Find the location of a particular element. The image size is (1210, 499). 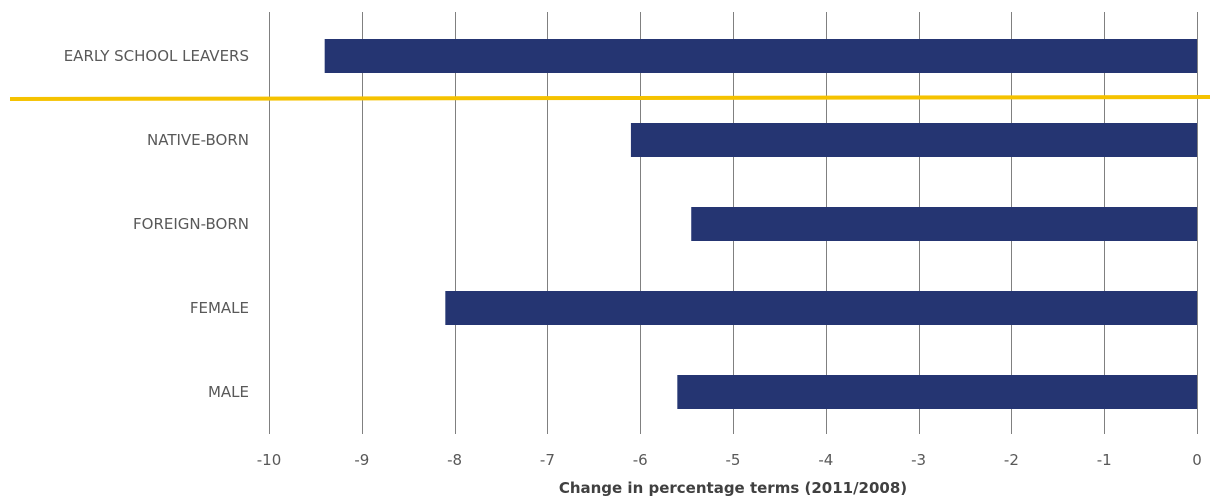

x-tick-label: -4 is located at coordinates (825, 460).